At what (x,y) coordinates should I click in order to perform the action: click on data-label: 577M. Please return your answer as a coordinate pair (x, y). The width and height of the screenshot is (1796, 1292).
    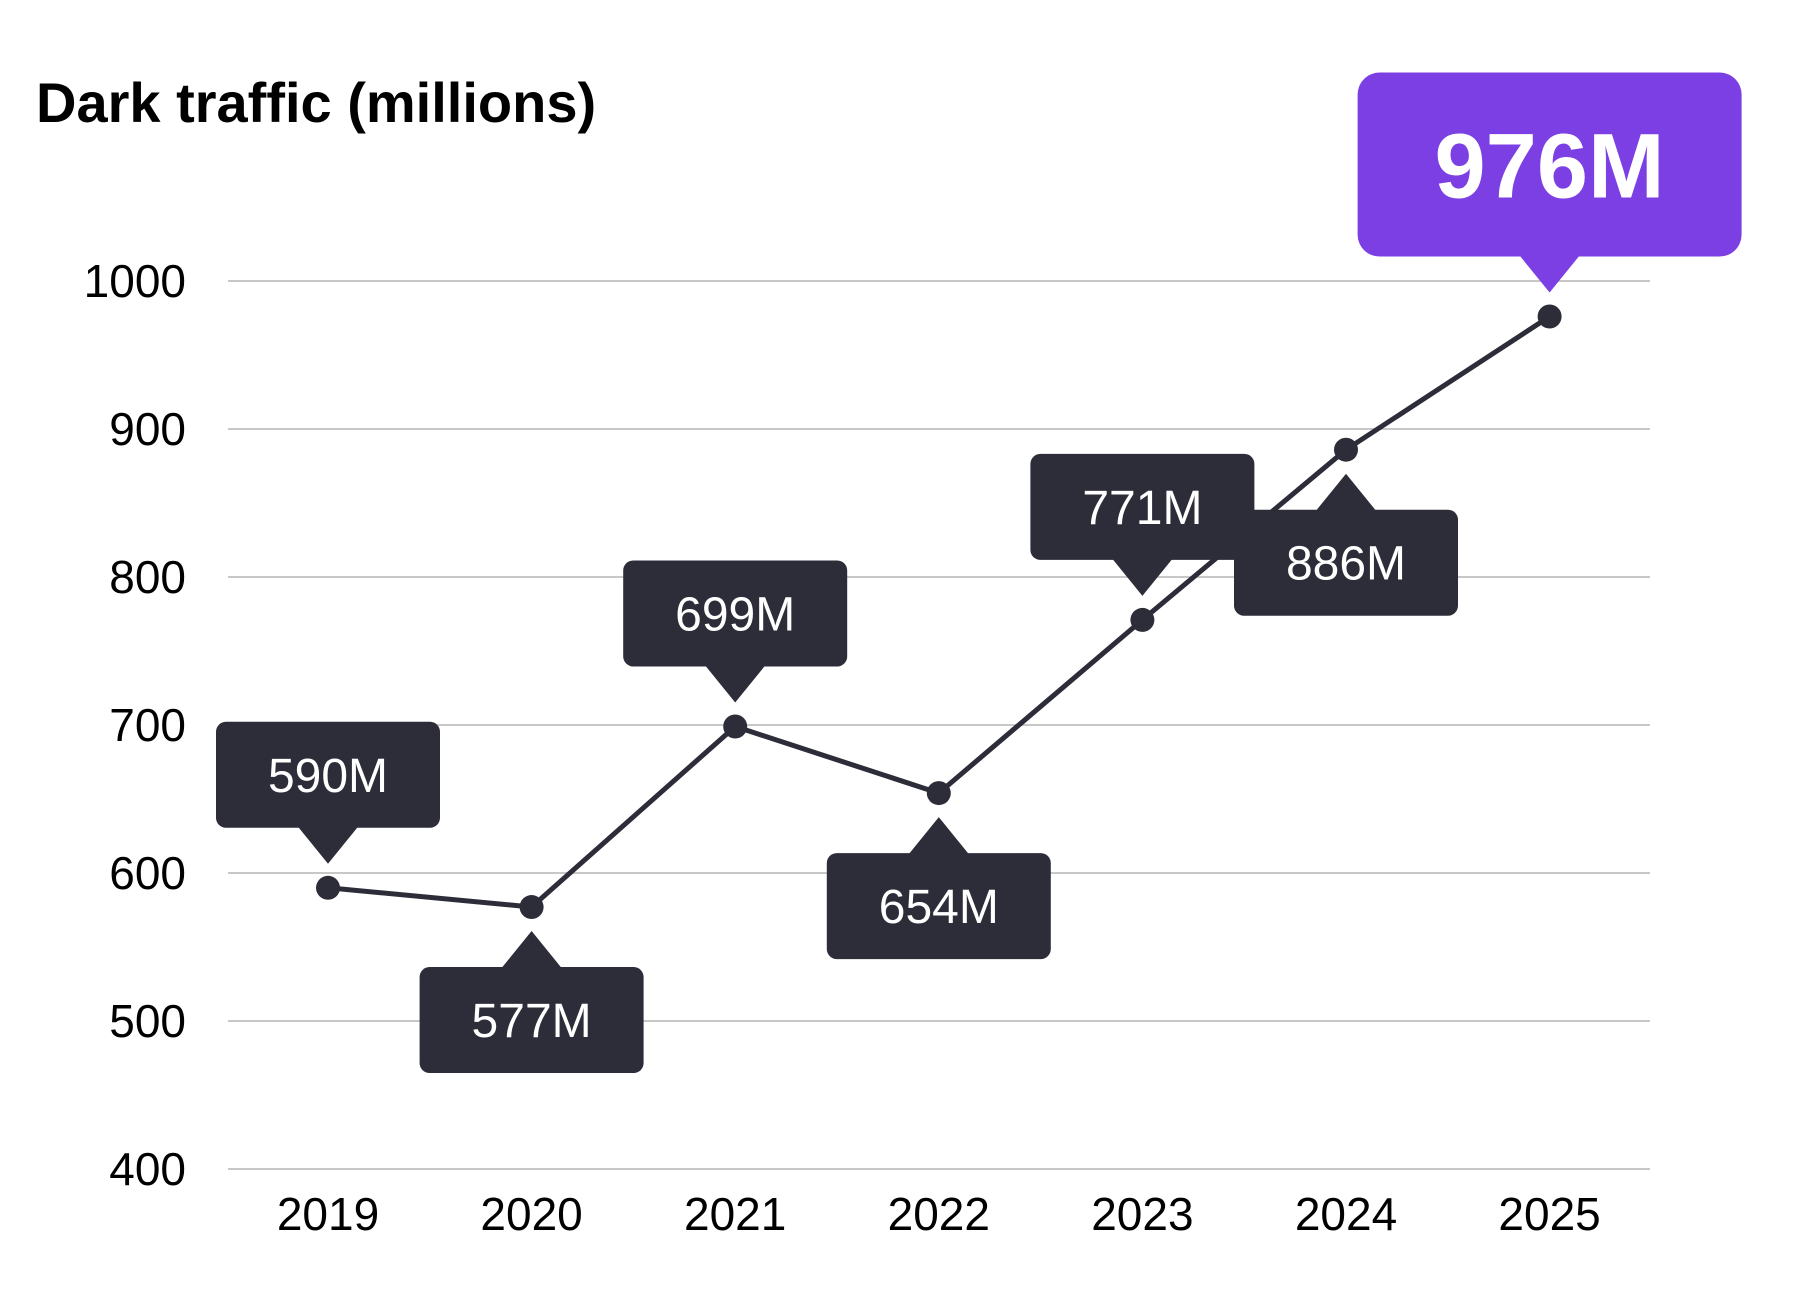
    Looking at the image, I should click on (532, 1021).